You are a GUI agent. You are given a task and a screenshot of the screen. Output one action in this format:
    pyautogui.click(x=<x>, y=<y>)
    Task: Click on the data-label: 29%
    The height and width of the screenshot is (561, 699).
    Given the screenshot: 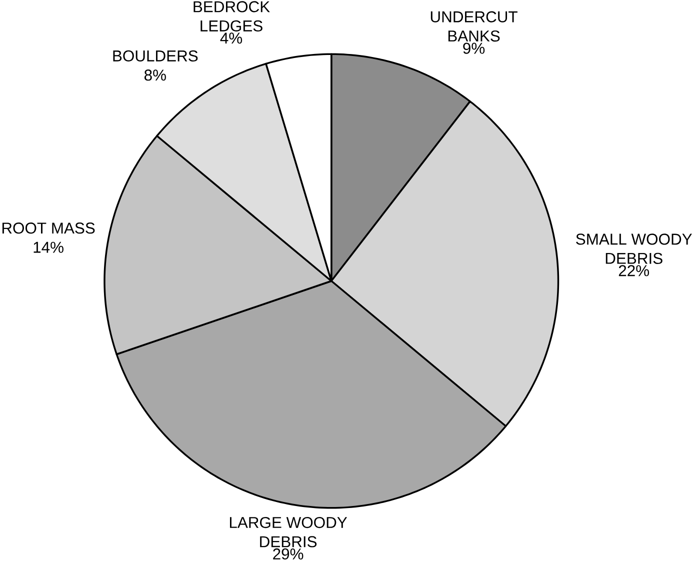 What is the action you would take?
    pyautogui.click(x=288, y=554)
    